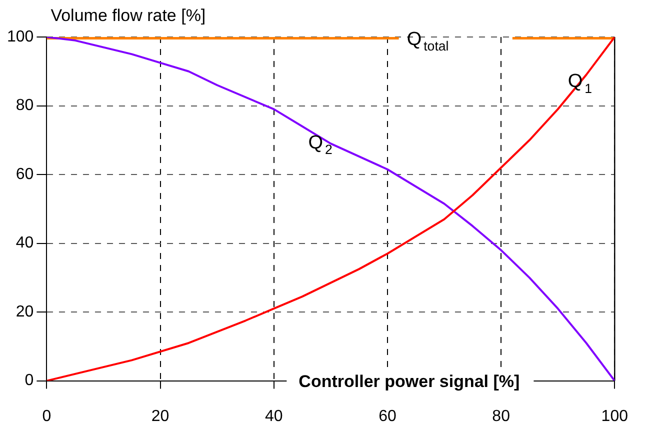  What do you see at coordinates (614, 416) in the screenshot?
I see `x-tick-label: 100` at bounding box center [614, 416].